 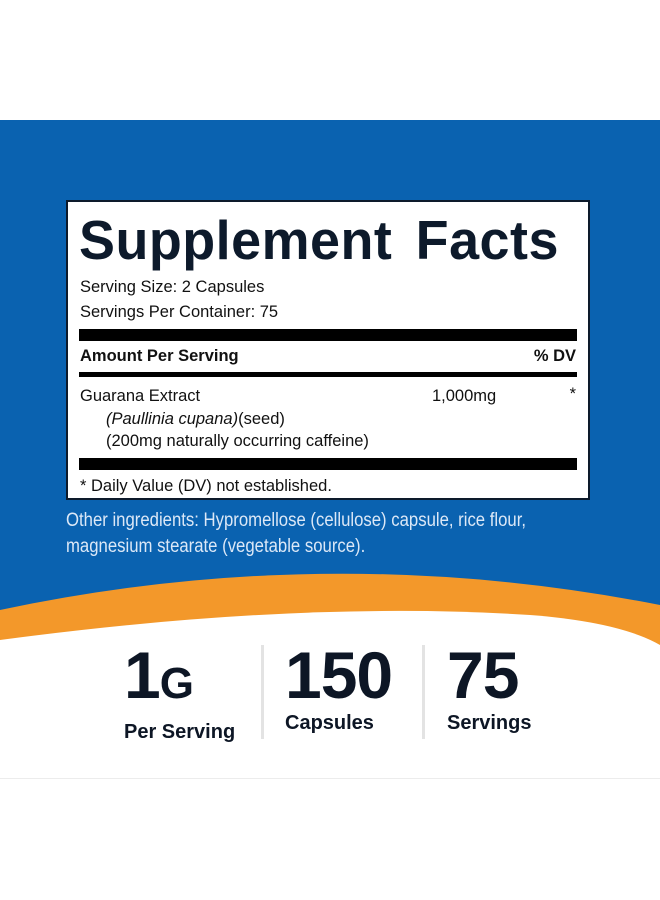 What do you see at coordinates (319, 240) in the screenshot?
I see `label-title: Supplement Facts` at bounding box center [319, 240].